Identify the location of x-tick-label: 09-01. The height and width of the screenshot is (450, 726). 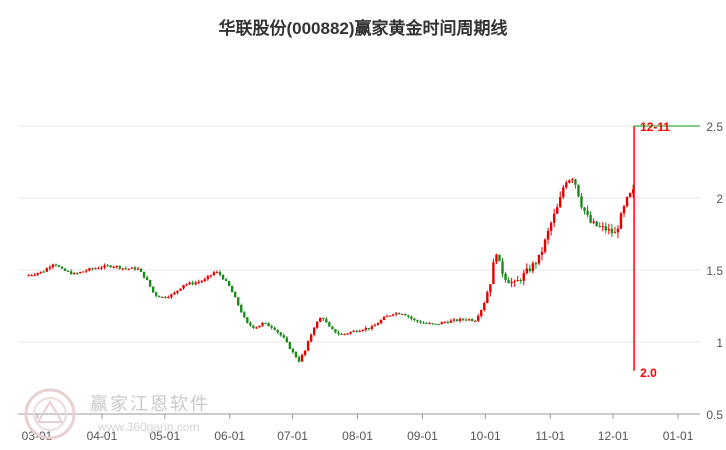
(422, 436).